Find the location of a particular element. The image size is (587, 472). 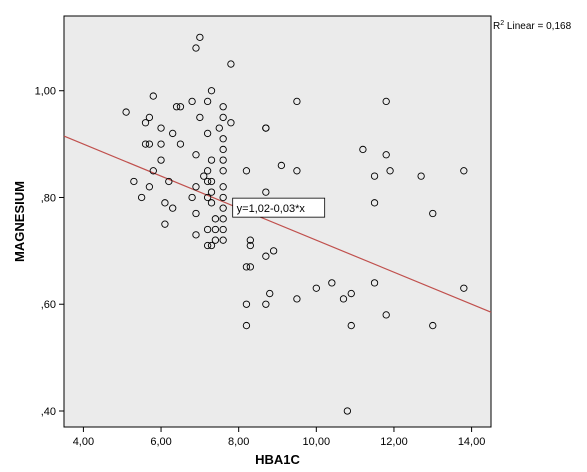

x-tick-label: 4,00 is located at coordinates (83, 442).